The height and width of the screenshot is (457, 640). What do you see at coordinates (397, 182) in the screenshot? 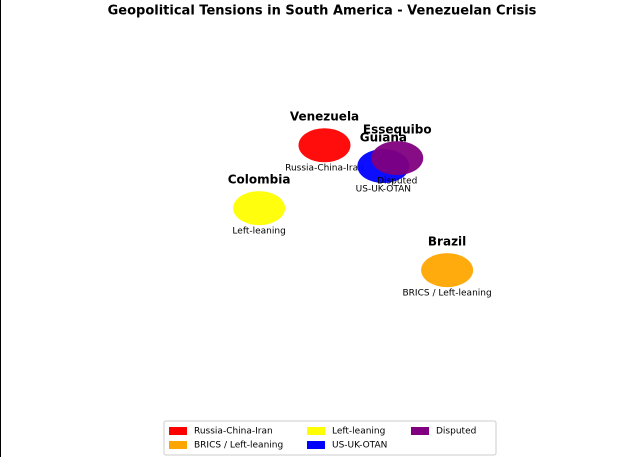
I see `alignment-label: Disputed` at bounding box center [397, 182].